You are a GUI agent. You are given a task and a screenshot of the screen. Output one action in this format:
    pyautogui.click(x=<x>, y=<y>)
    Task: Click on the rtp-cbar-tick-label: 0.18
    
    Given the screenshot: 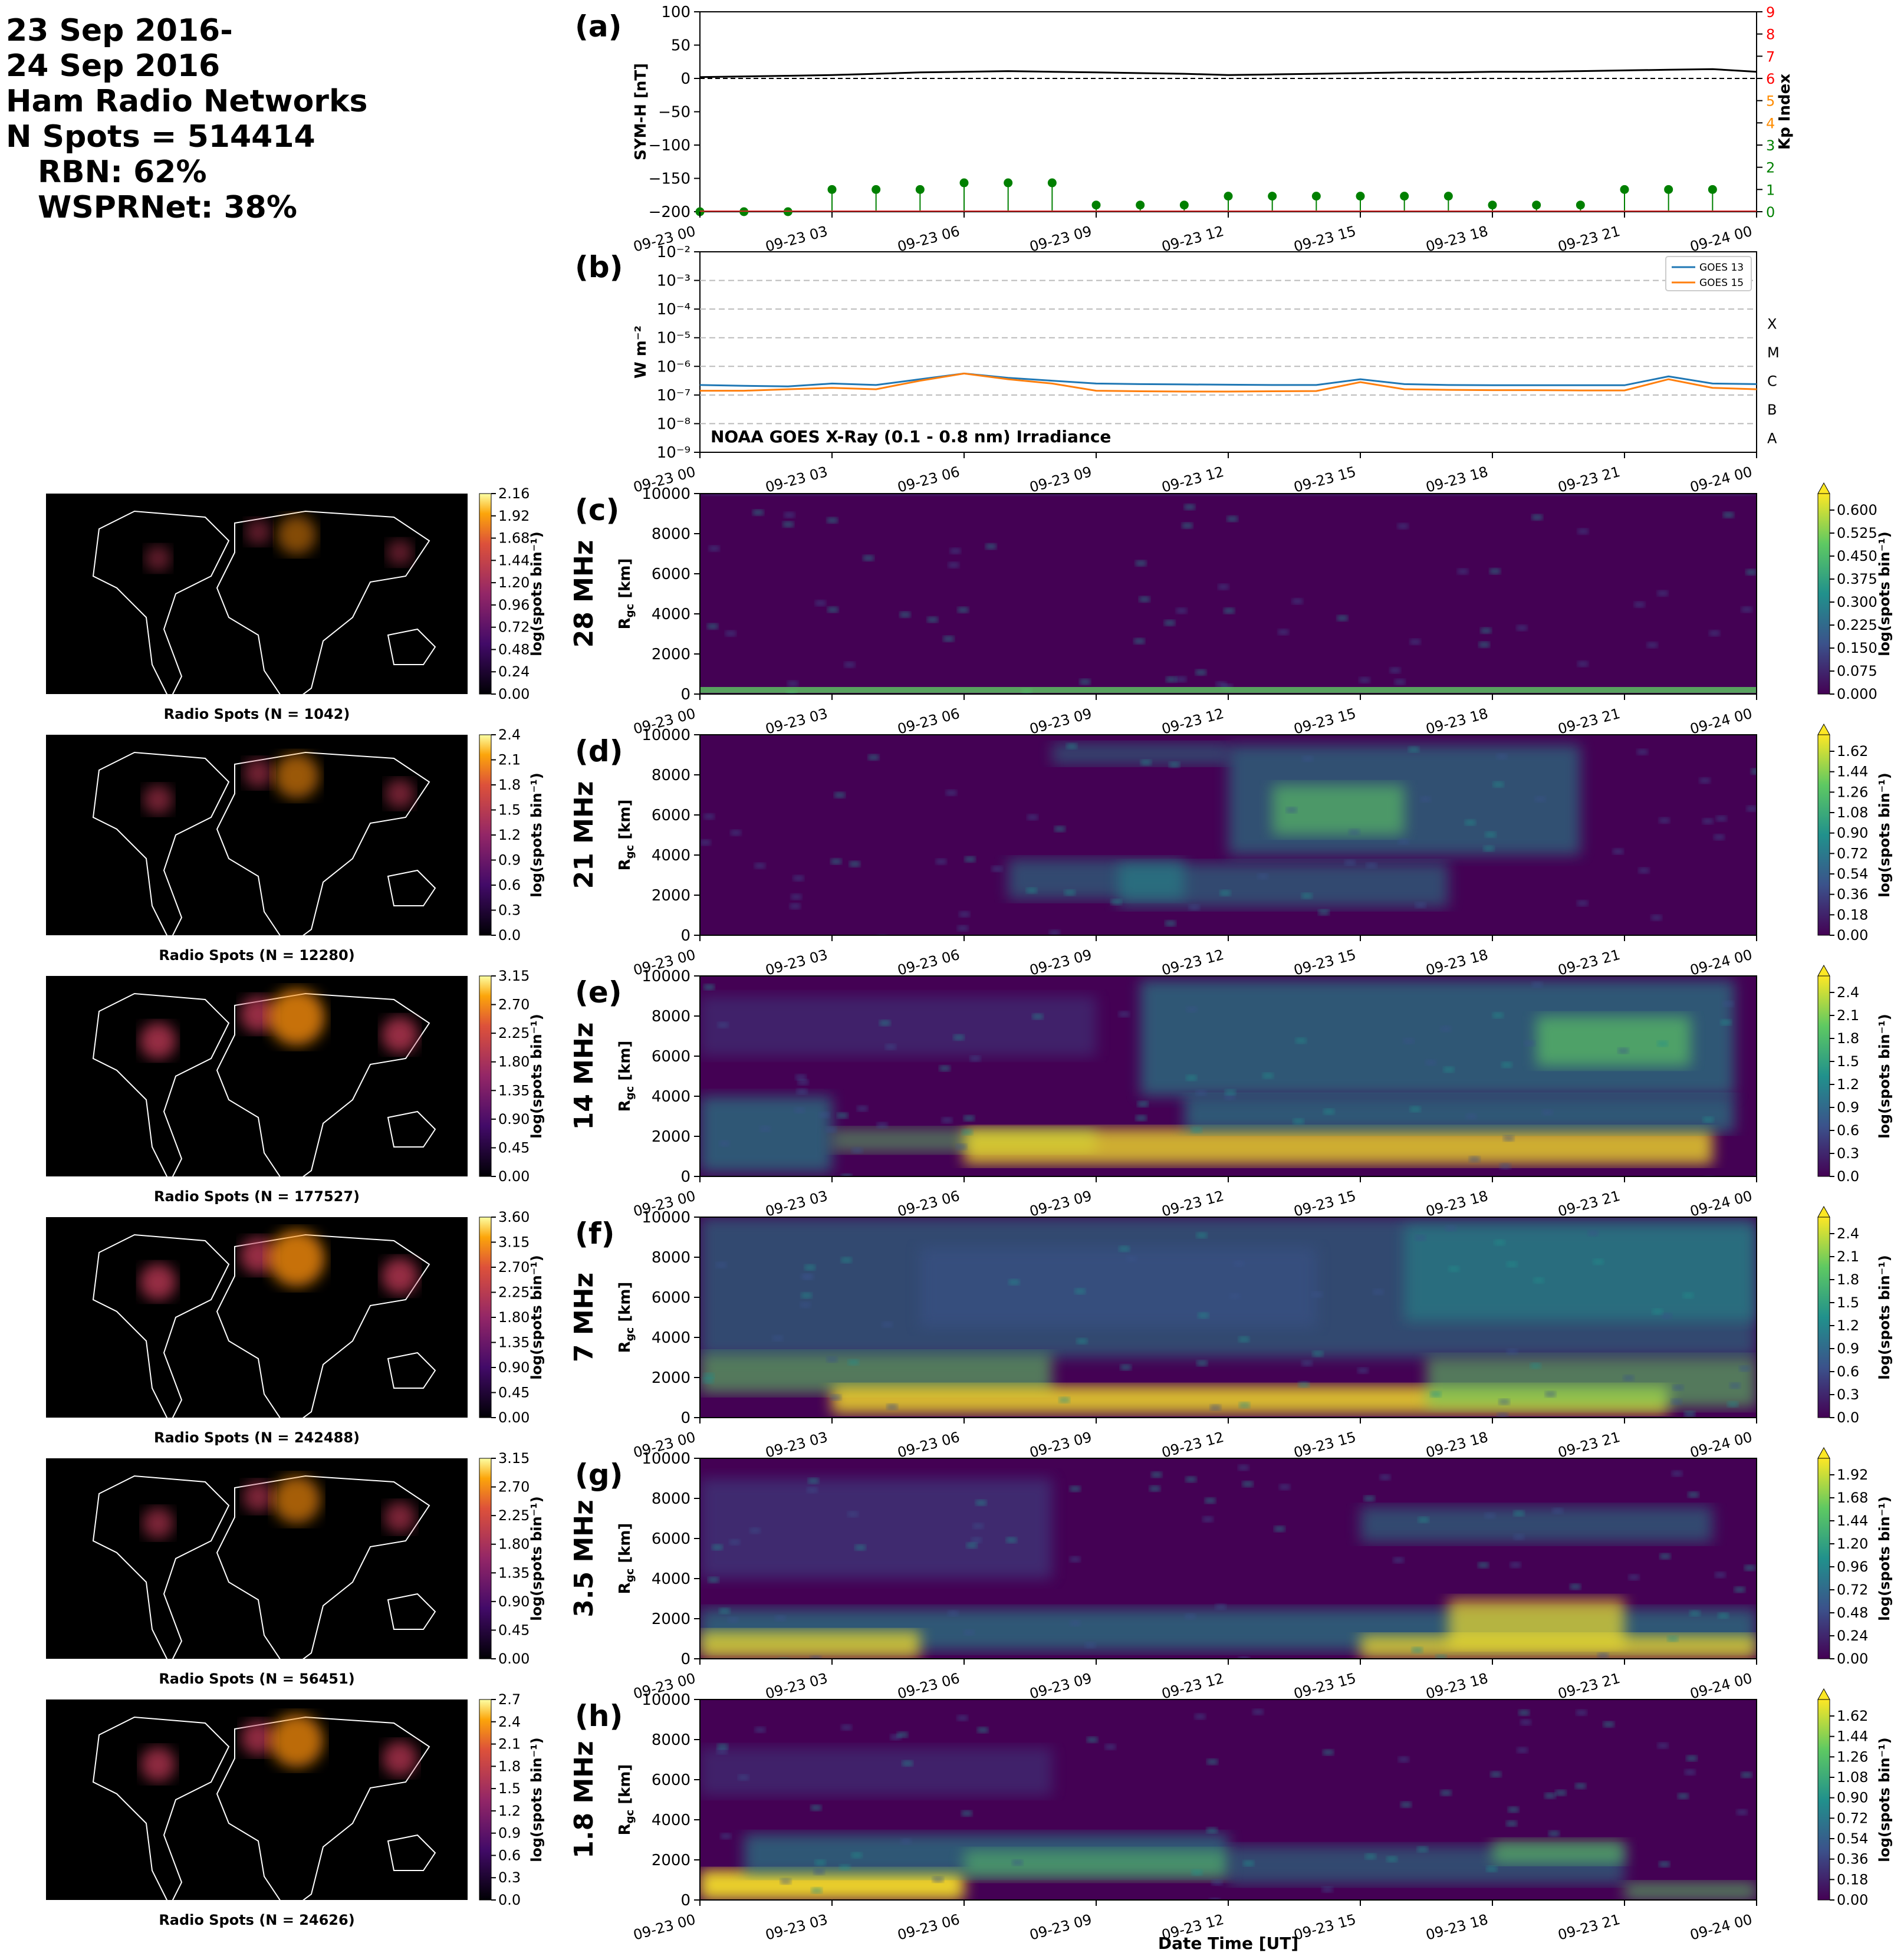 What is the action you would take?
    pyautogui.click(x=1852, y=915)
    